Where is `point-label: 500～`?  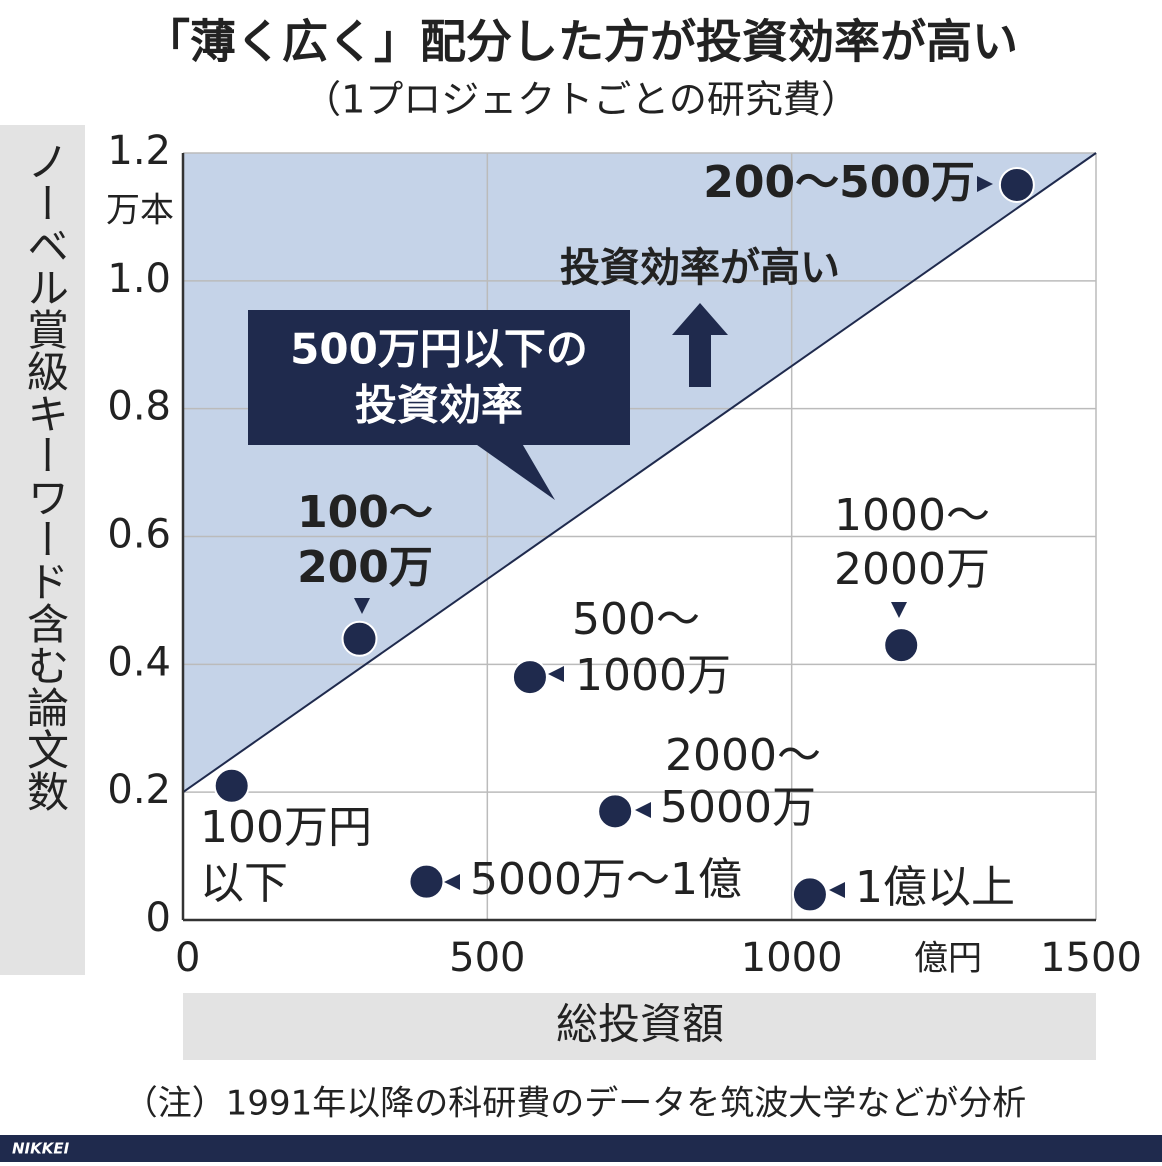
point-label: 500～ is located at coordinates (636, 619).